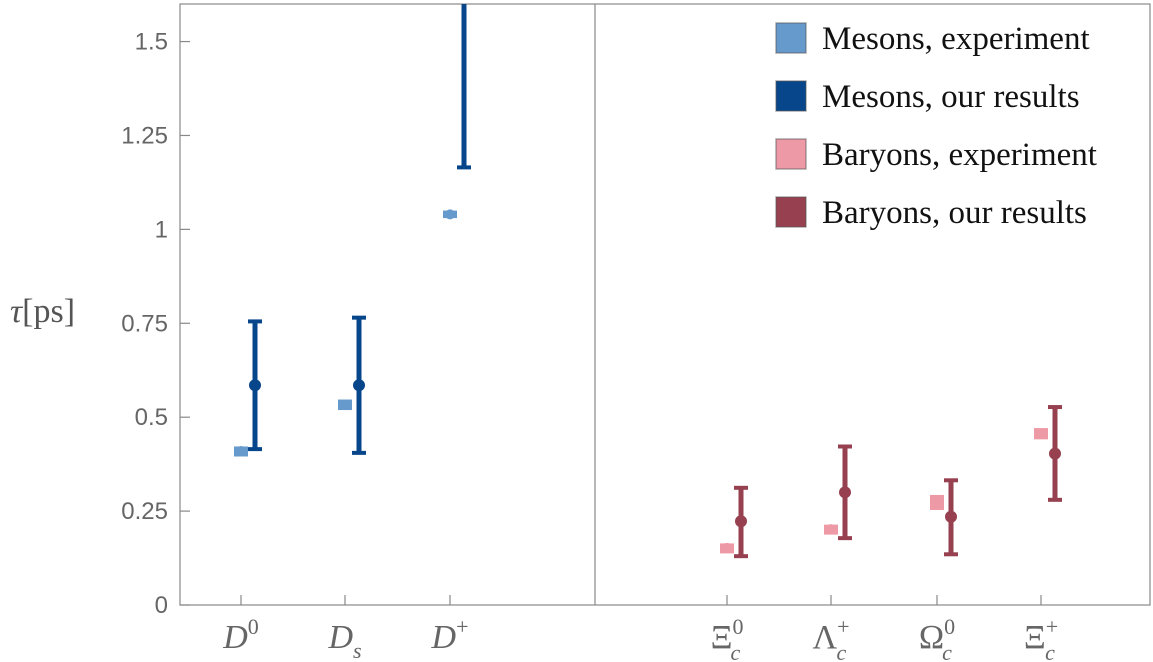 This screenshot has height=662, width=1153. Describe the element at coordinates (344, 640) in the screenshot. I see `x-category-label: Ds` at that location.